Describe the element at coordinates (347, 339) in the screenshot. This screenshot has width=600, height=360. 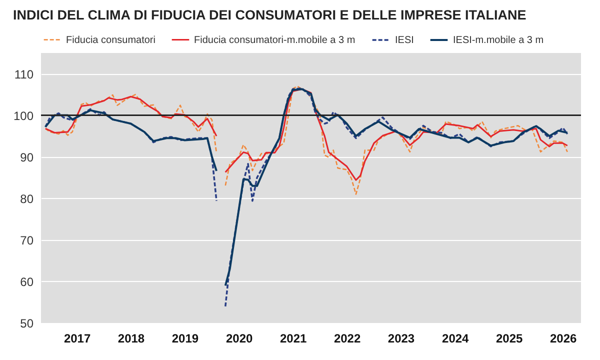
I see `x-tick-label: 2022` at that location.